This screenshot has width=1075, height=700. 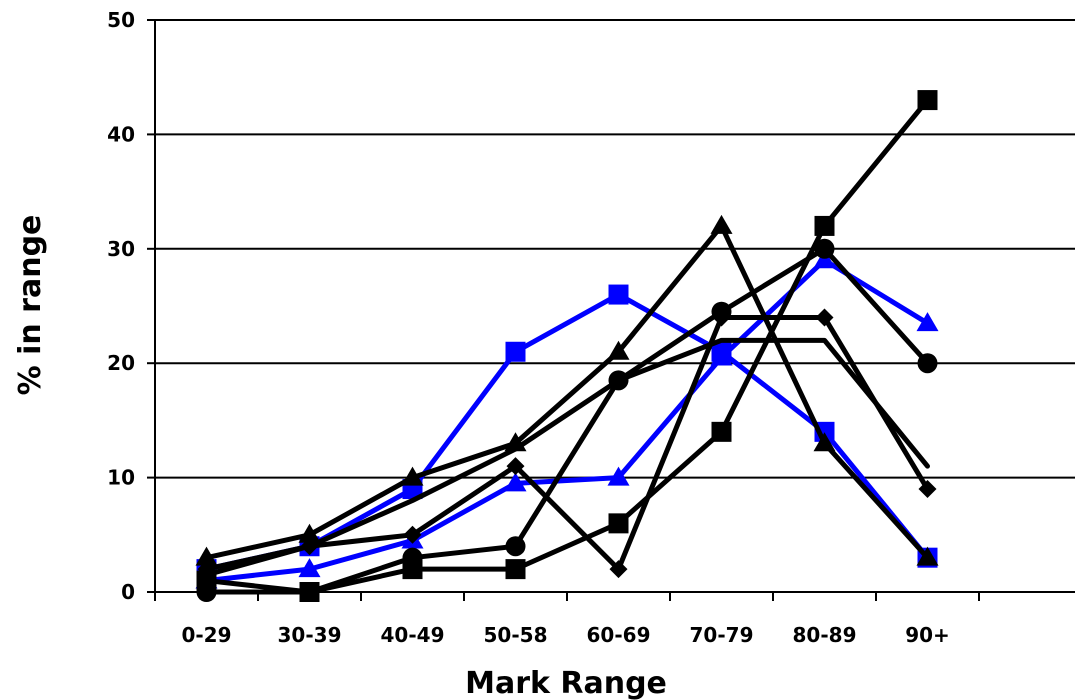 What do you see at coordinates (30, 305) in the screenshot?
I see `y-axis-label: % in range` at bounding box center [30, 305].